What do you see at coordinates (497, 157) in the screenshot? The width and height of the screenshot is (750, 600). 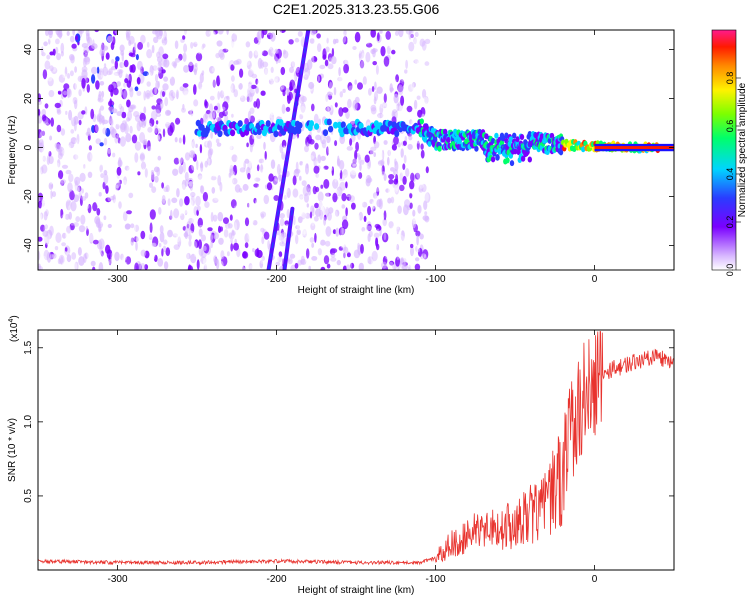 I see `signal-cell` at bounding box center [497, 157].